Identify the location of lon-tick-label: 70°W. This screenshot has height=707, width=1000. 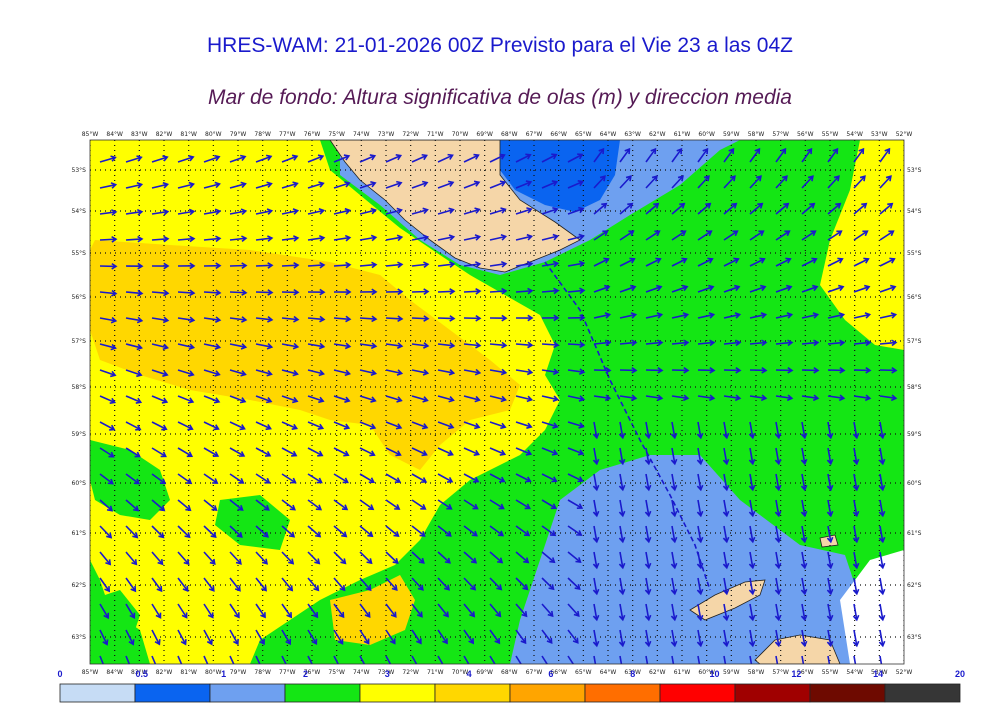
(460, 672).